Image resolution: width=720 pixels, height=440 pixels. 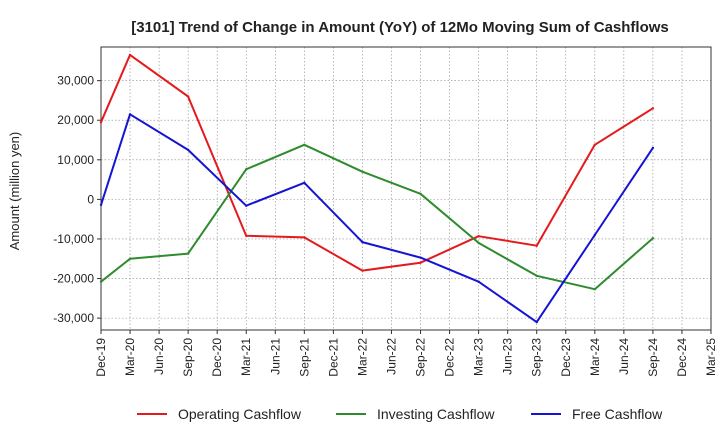 What do you see at coordinates (436, 414) in the screenshot?
I see `legend-label-1: Investing Cashflow` at bounding box center [436, 414].